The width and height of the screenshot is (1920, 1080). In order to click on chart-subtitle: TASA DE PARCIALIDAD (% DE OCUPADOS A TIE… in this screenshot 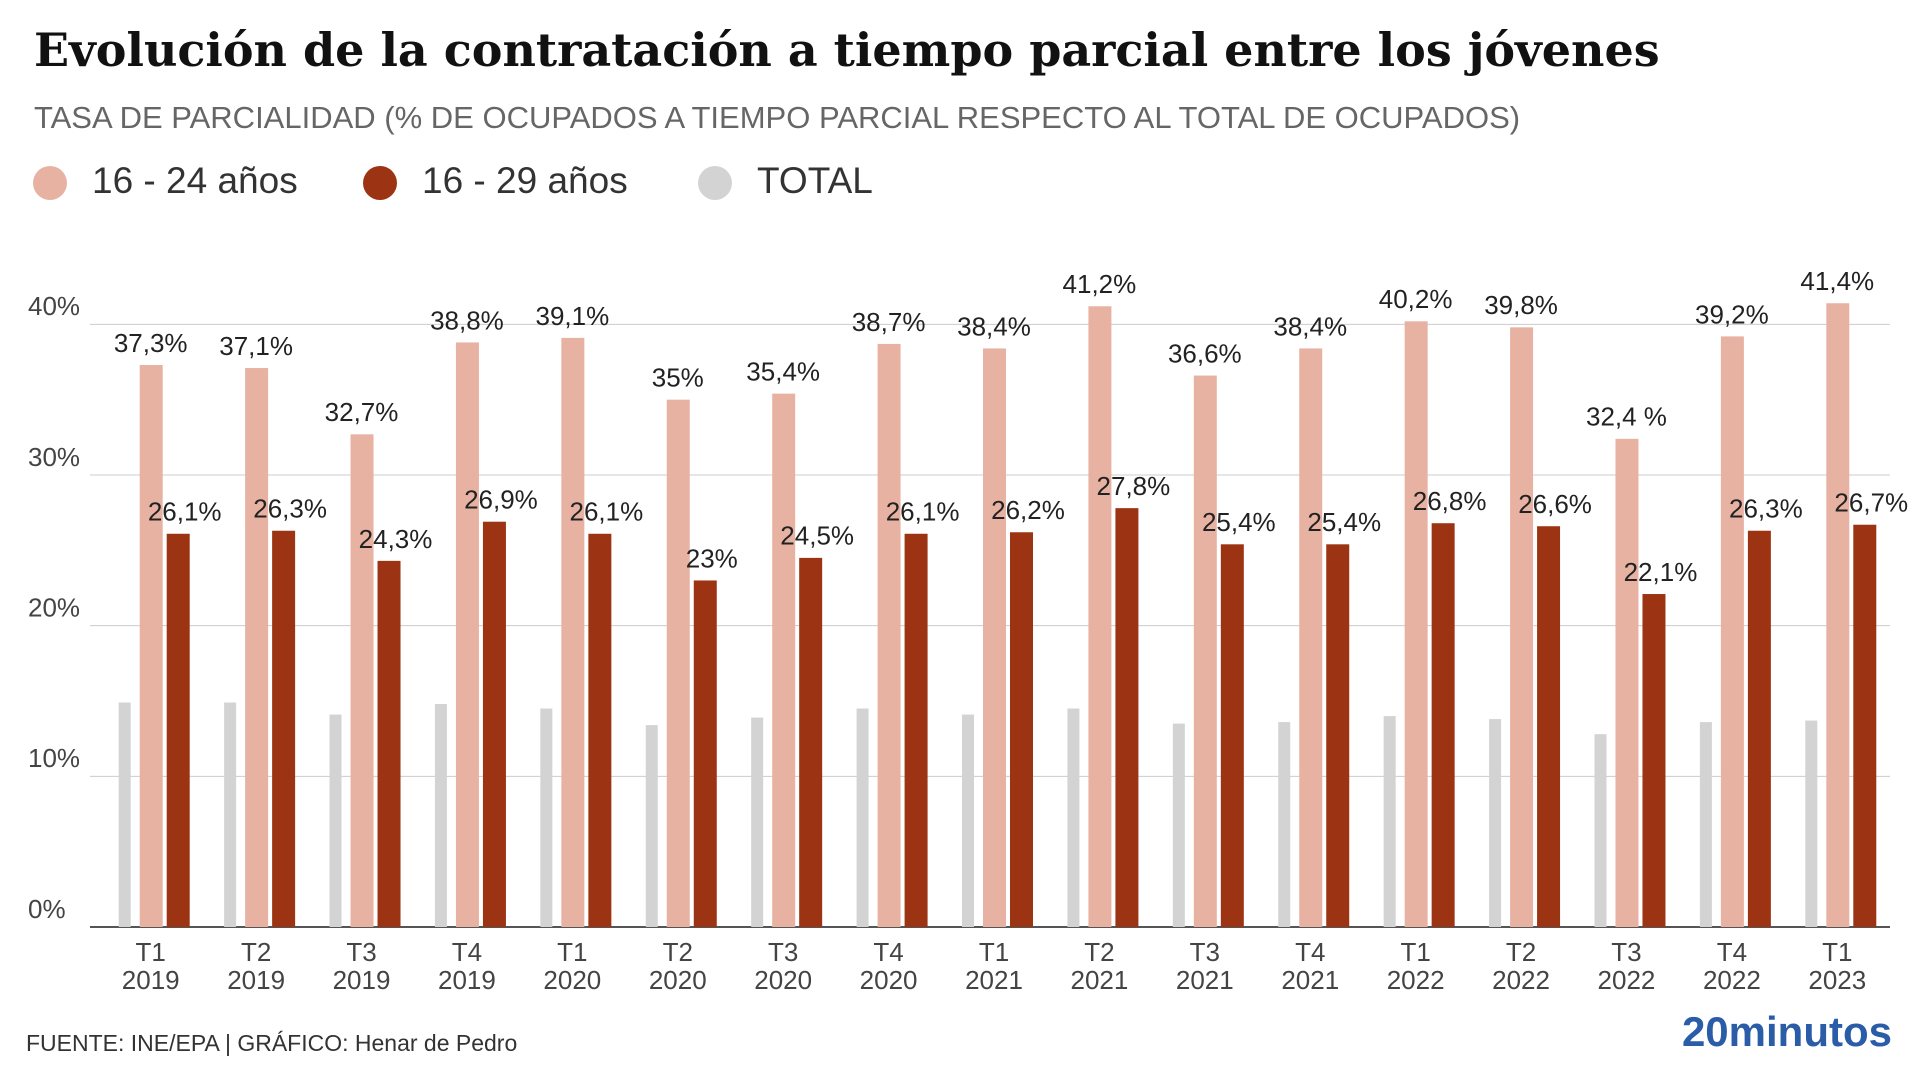, I will do `click(777, 117)`.